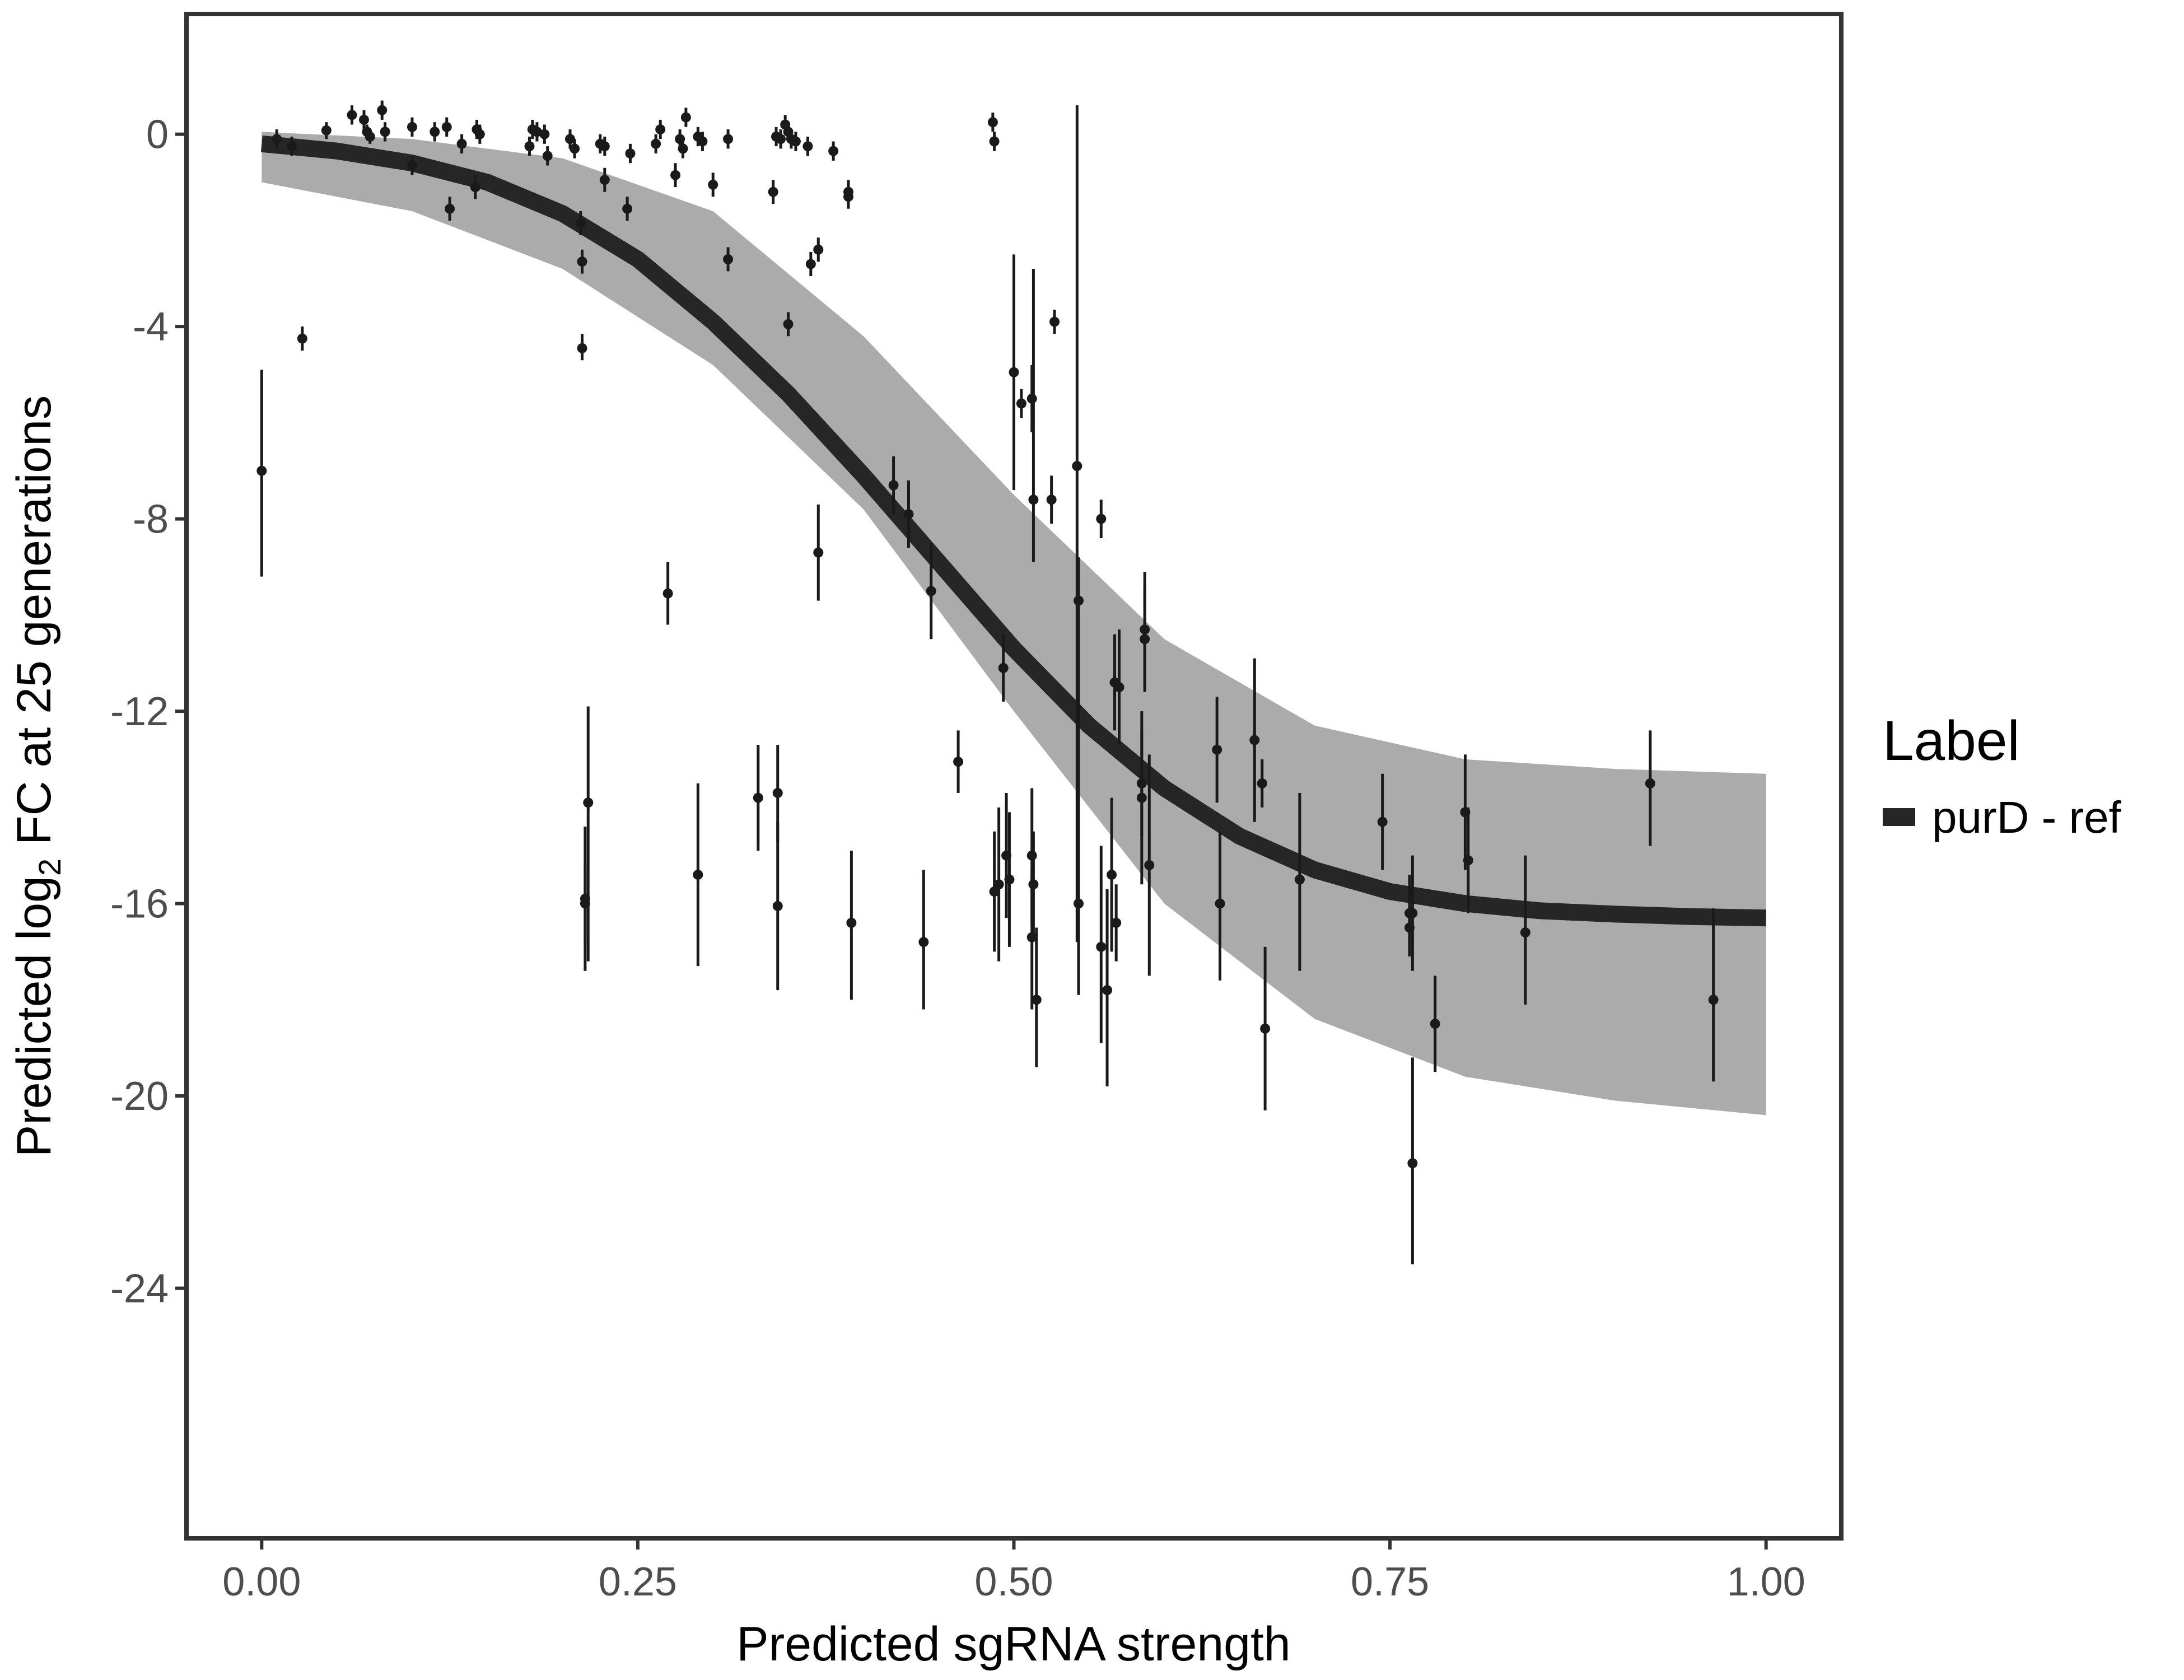 The width and height of the screenshot is (2184, 1680). Describe the element at coordinates (1014, 1644) in the screenshot. I see `x-axis-title: Predicted sgRNA strength` at that location.